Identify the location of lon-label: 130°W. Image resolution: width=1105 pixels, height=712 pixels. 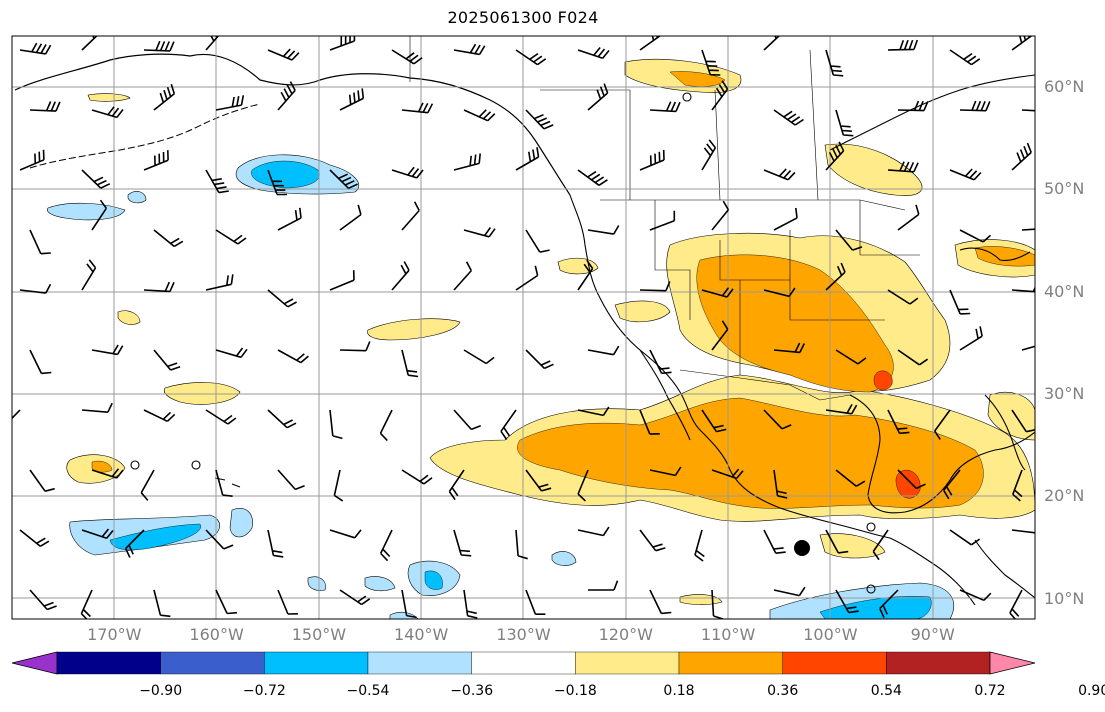
(523, 634).